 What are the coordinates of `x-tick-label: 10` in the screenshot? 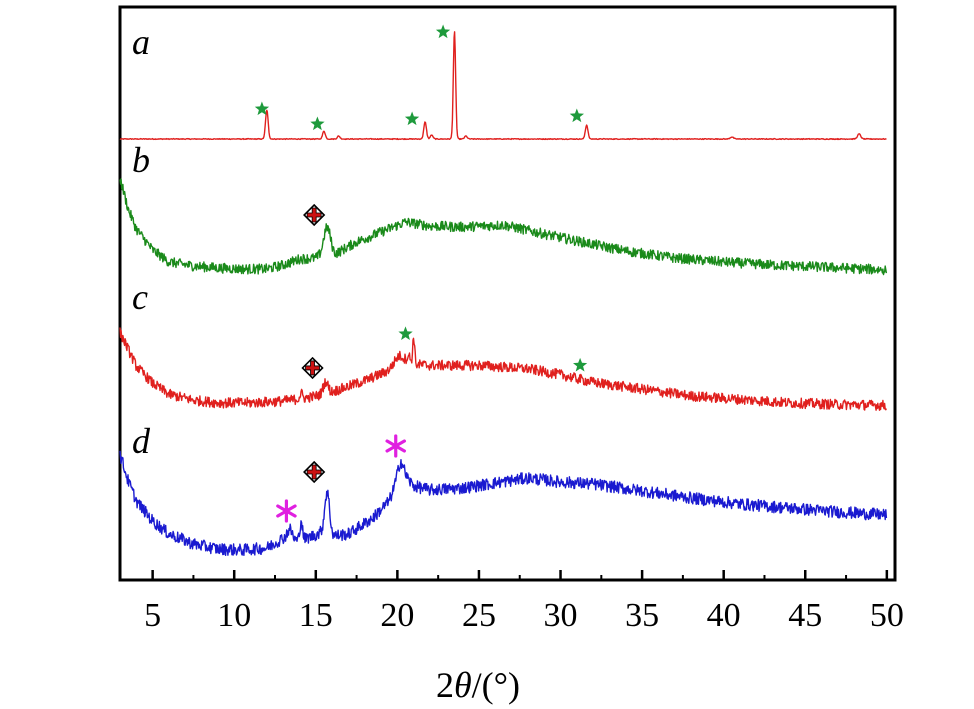 It's located at (234, 615).